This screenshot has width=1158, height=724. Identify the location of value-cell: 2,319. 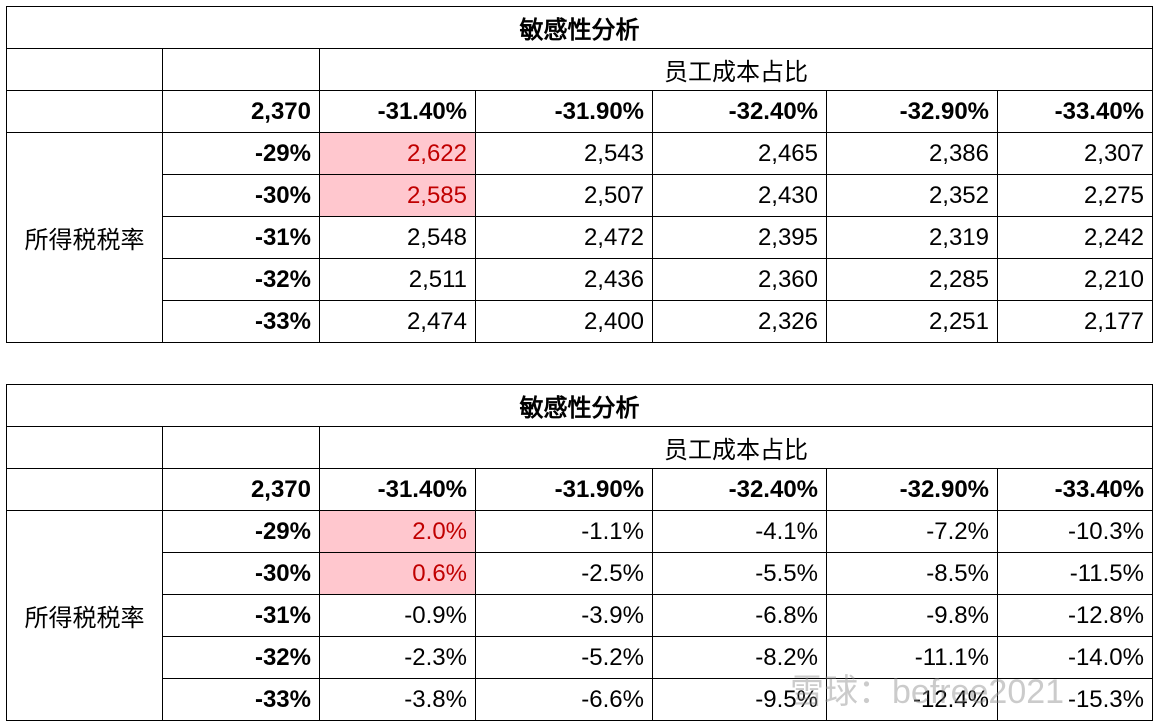
(912, 237).